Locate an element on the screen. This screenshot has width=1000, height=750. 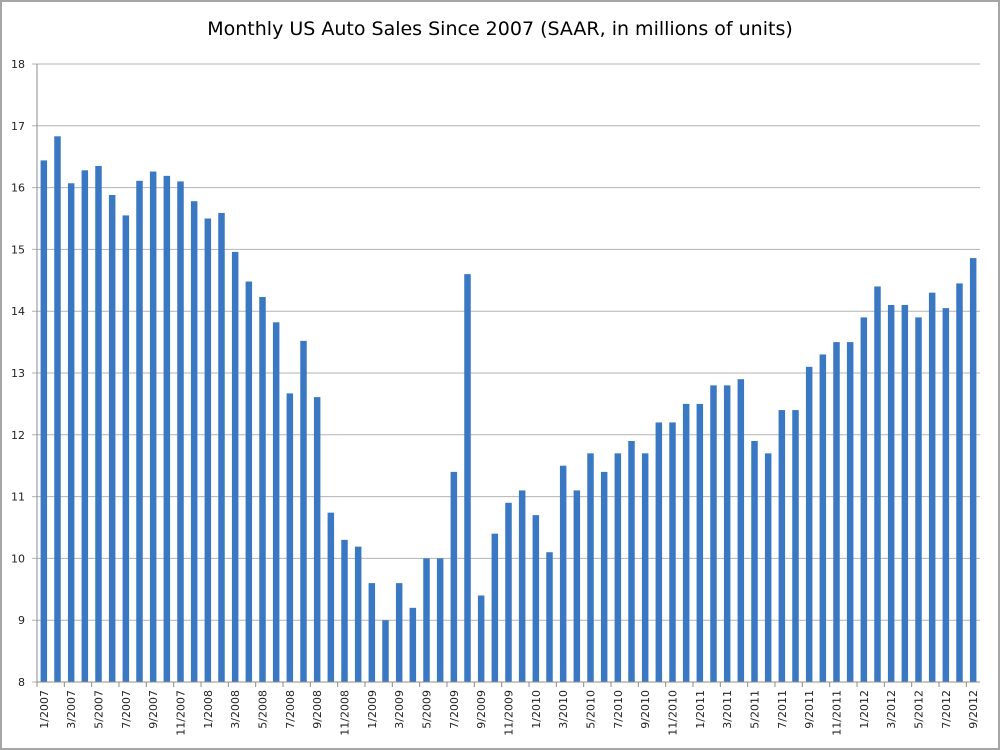
y-tick-label: 8 is located at coordinates (21, 682).